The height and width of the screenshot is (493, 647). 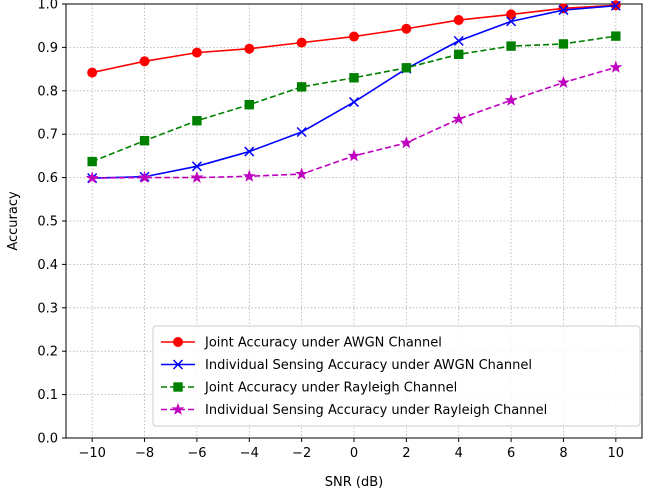 I want to click on x-tick-label: −8, so click(x=144, y=453).